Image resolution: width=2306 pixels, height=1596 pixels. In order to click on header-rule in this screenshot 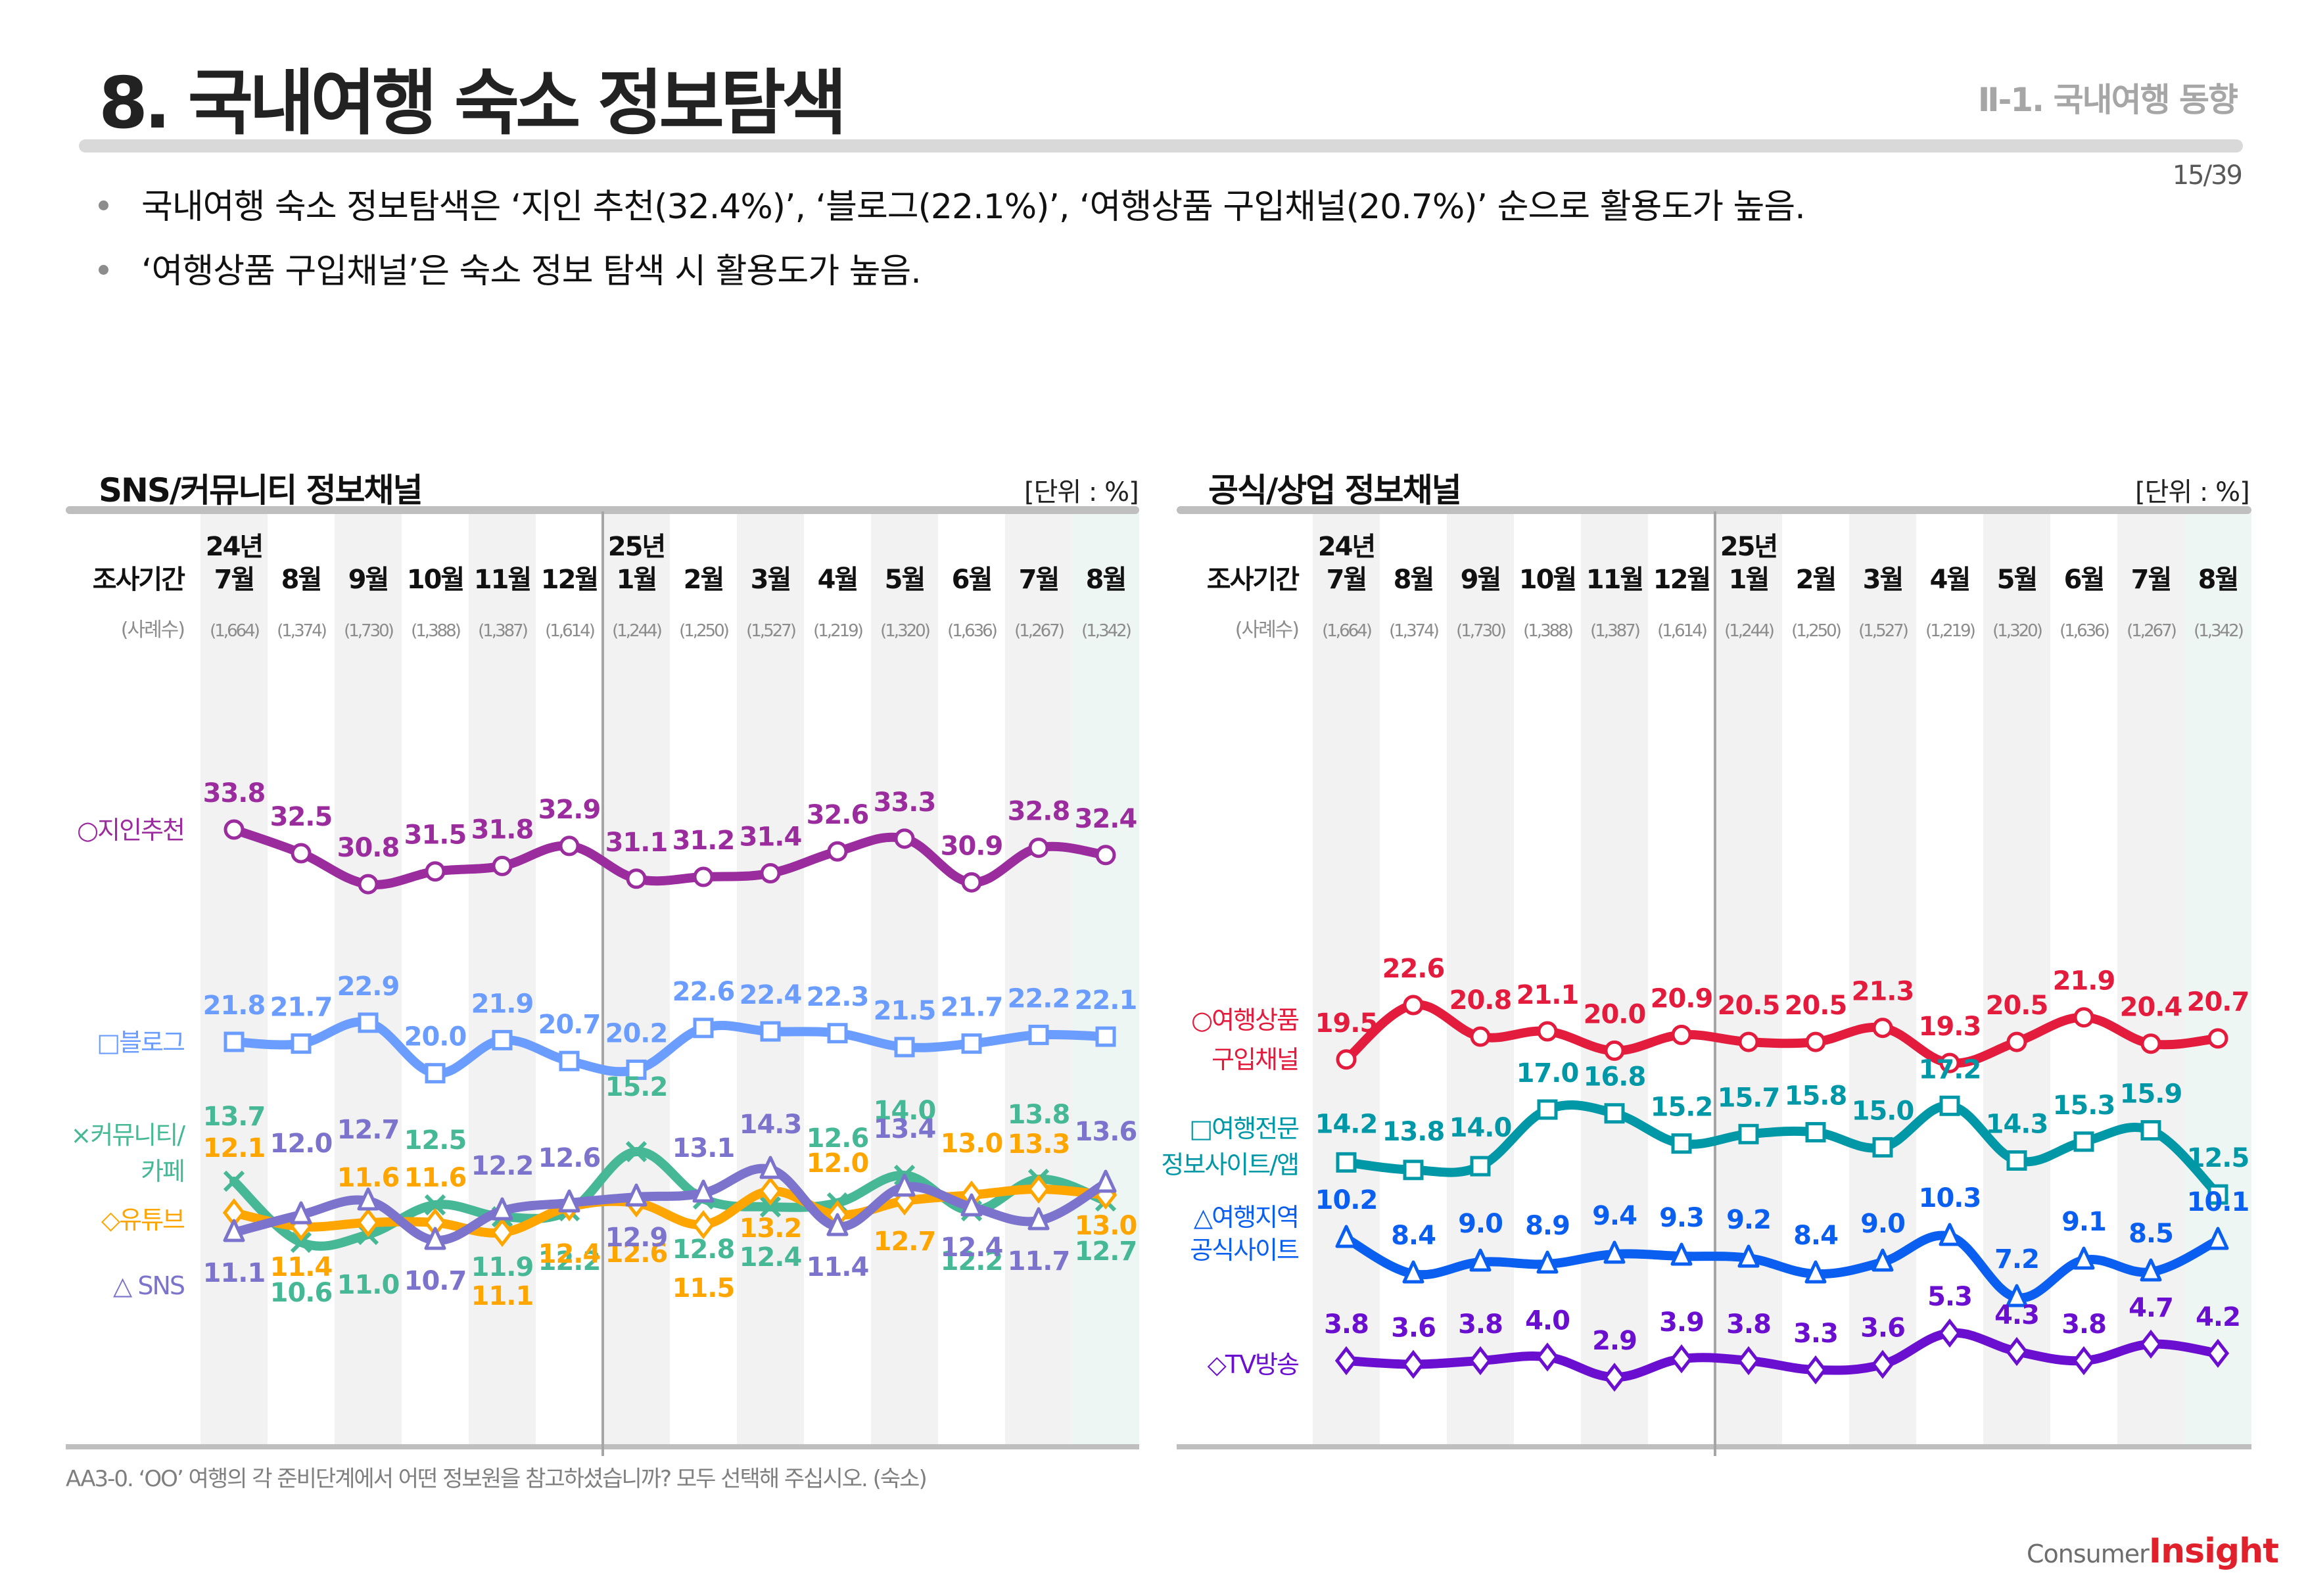, I will do `click(1714, 510)`.